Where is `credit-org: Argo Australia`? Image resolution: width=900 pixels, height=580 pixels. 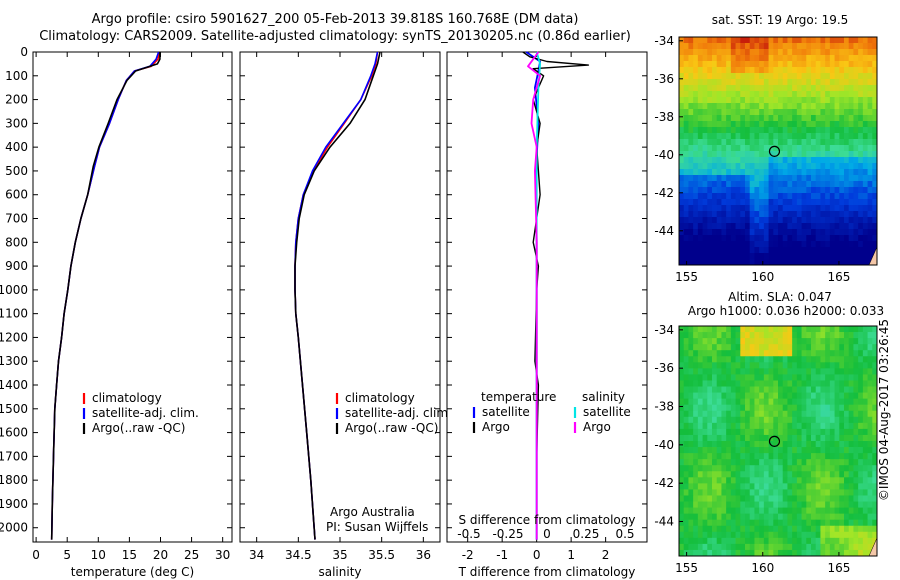 credit-org: Argo Australia is located at coordinates (372, 512).